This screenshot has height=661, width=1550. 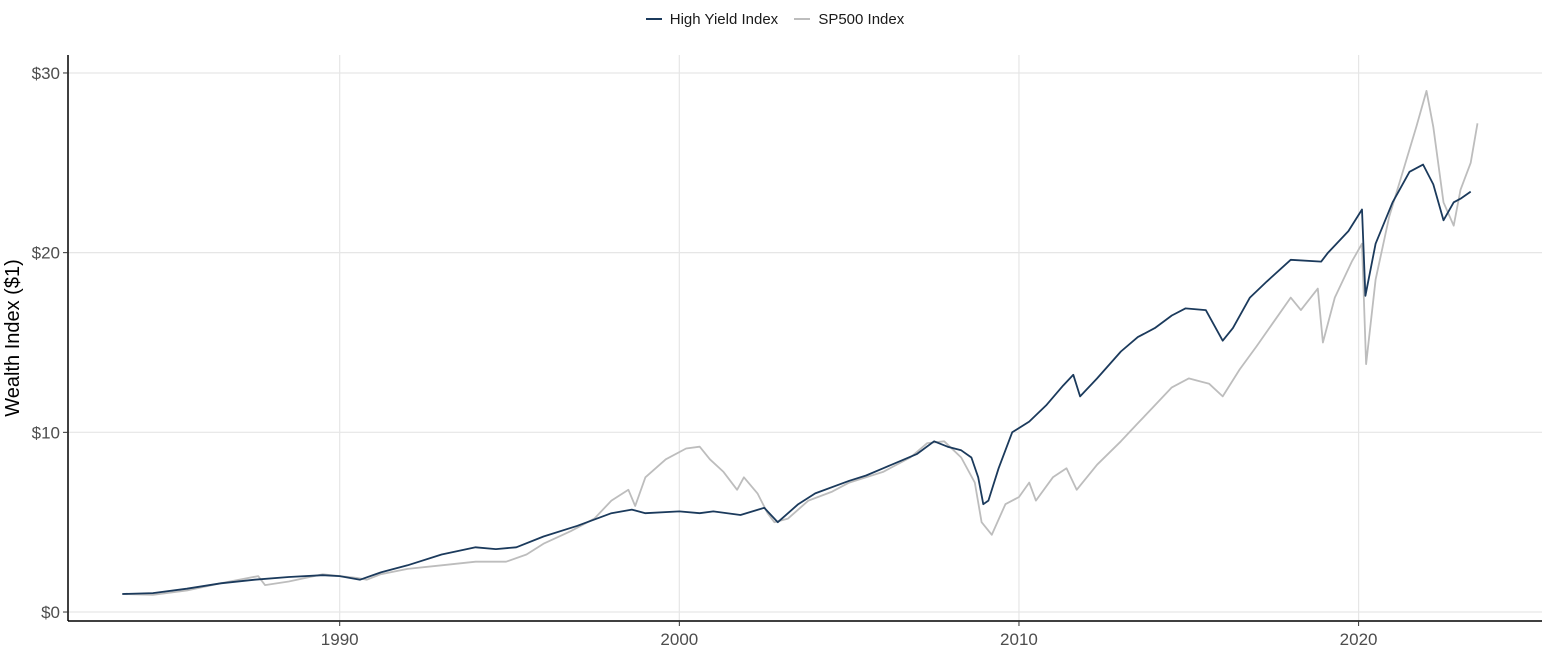 I want to click on x-tick-label: 2010, so click(x=1019, y=639).